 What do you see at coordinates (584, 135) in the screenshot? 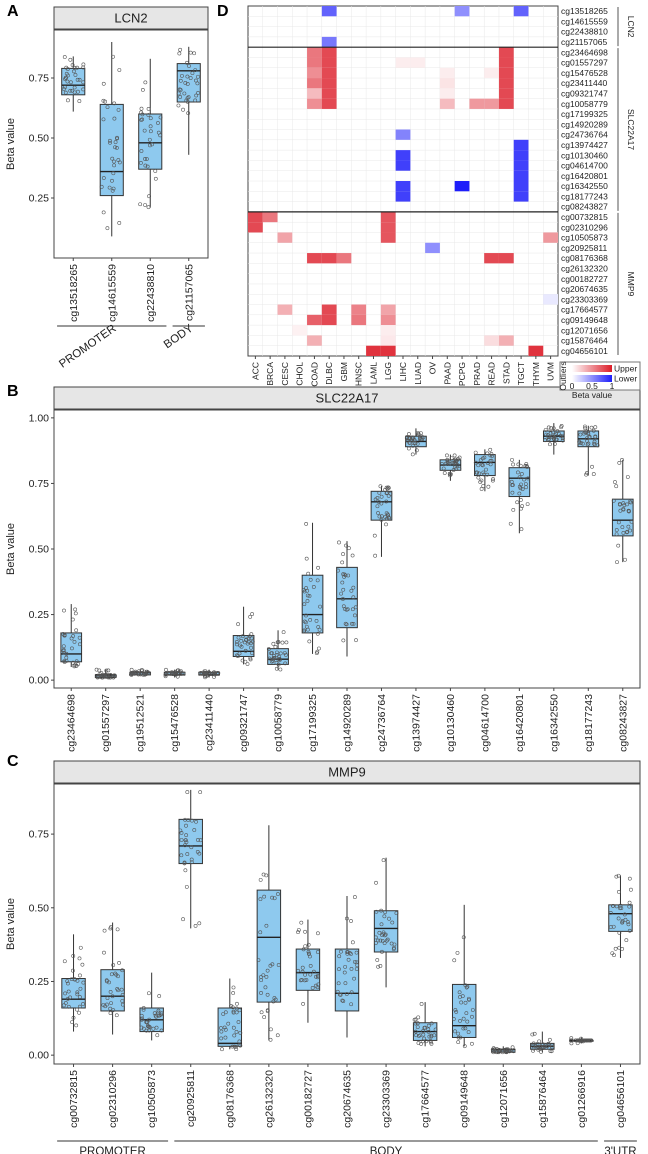
I see `row-label: cg24736764` at bounding box center [584, 135].